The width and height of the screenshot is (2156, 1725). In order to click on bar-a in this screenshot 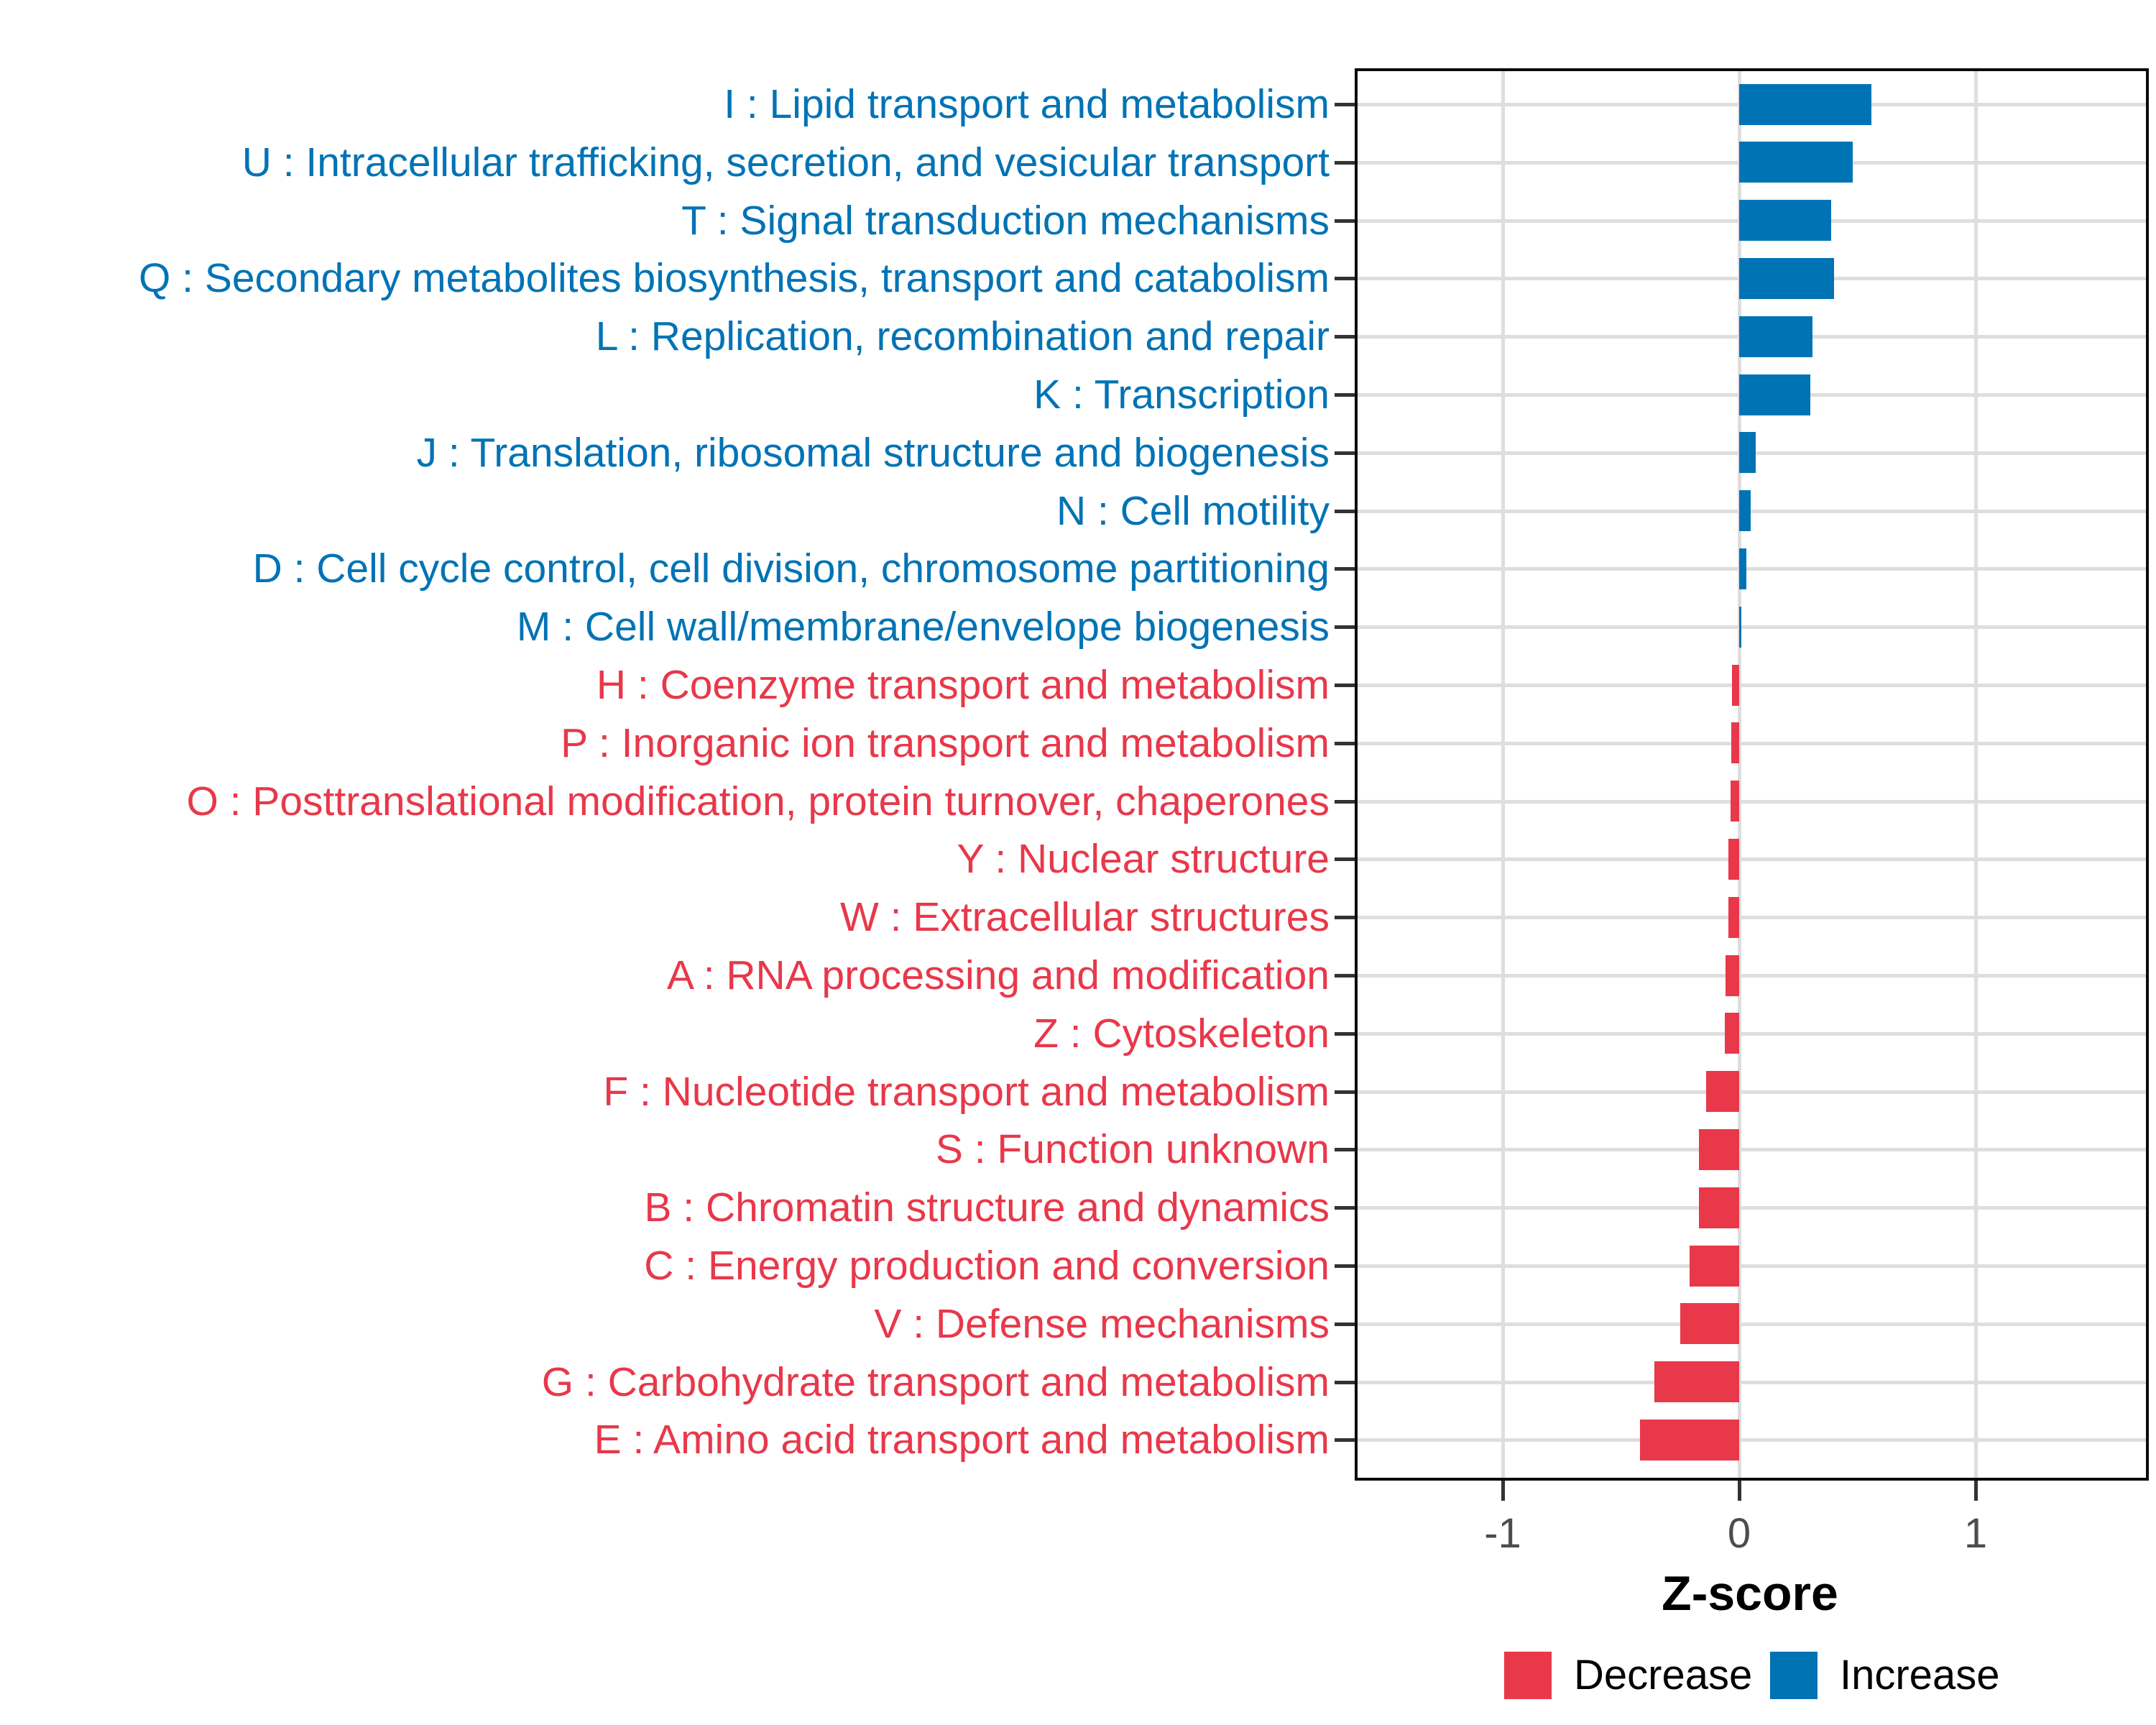, I will do `click(1732, 975)`.